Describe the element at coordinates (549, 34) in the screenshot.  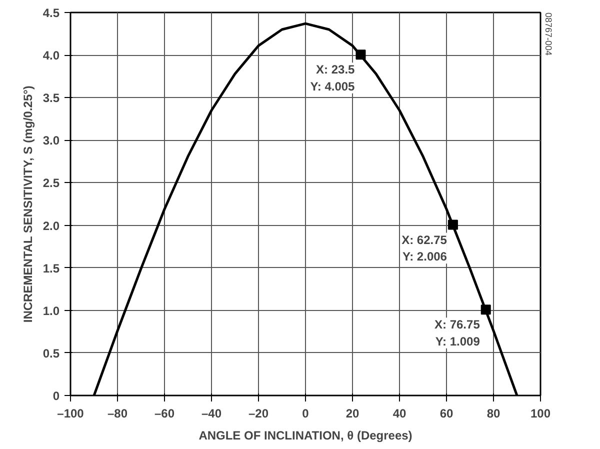
I see `text: 08767-004` at that location.